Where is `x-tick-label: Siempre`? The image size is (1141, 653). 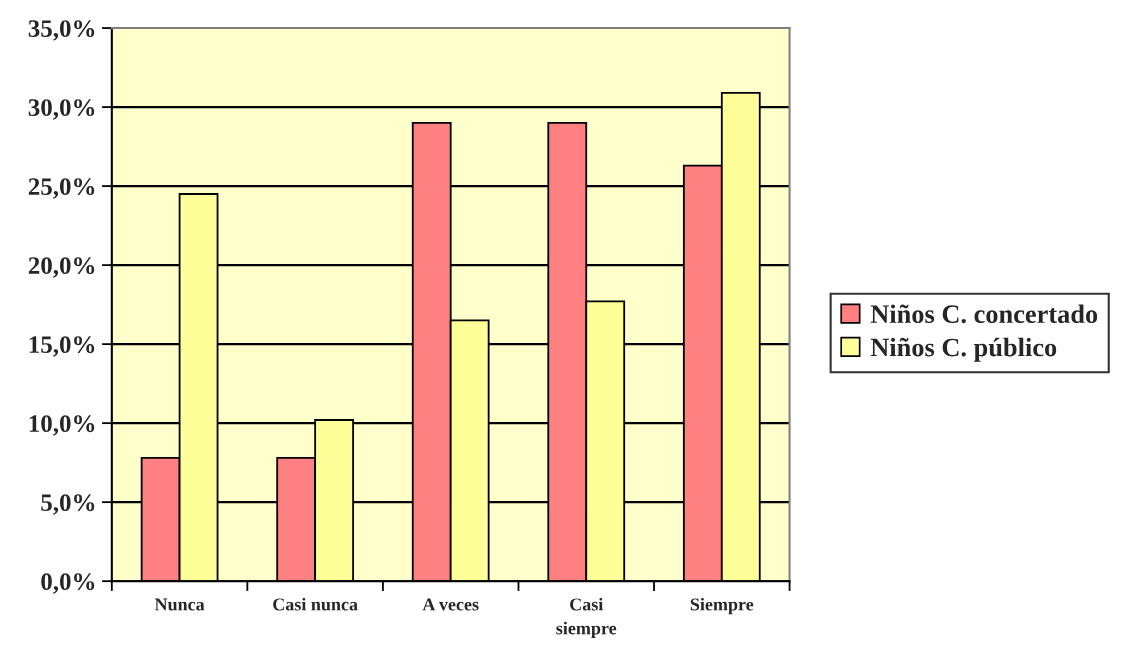 x-tick-label: Siempre is located at coordinates (722, 606).